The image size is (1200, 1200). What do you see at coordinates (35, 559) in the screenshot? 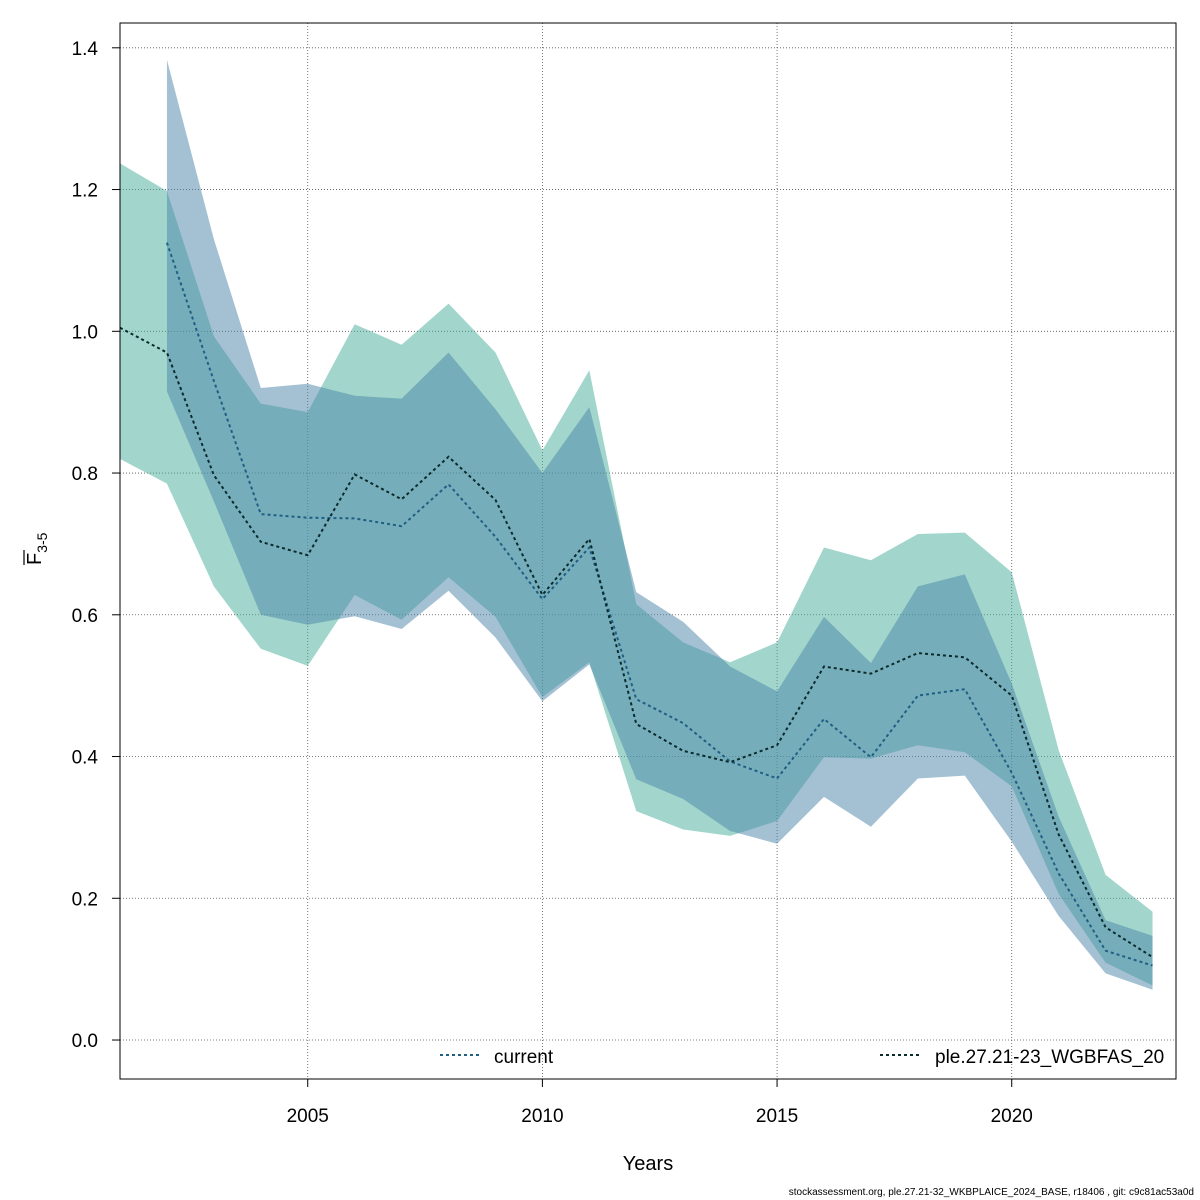
I see `y-axis-title-main: F` at bounding box center [35, 559].